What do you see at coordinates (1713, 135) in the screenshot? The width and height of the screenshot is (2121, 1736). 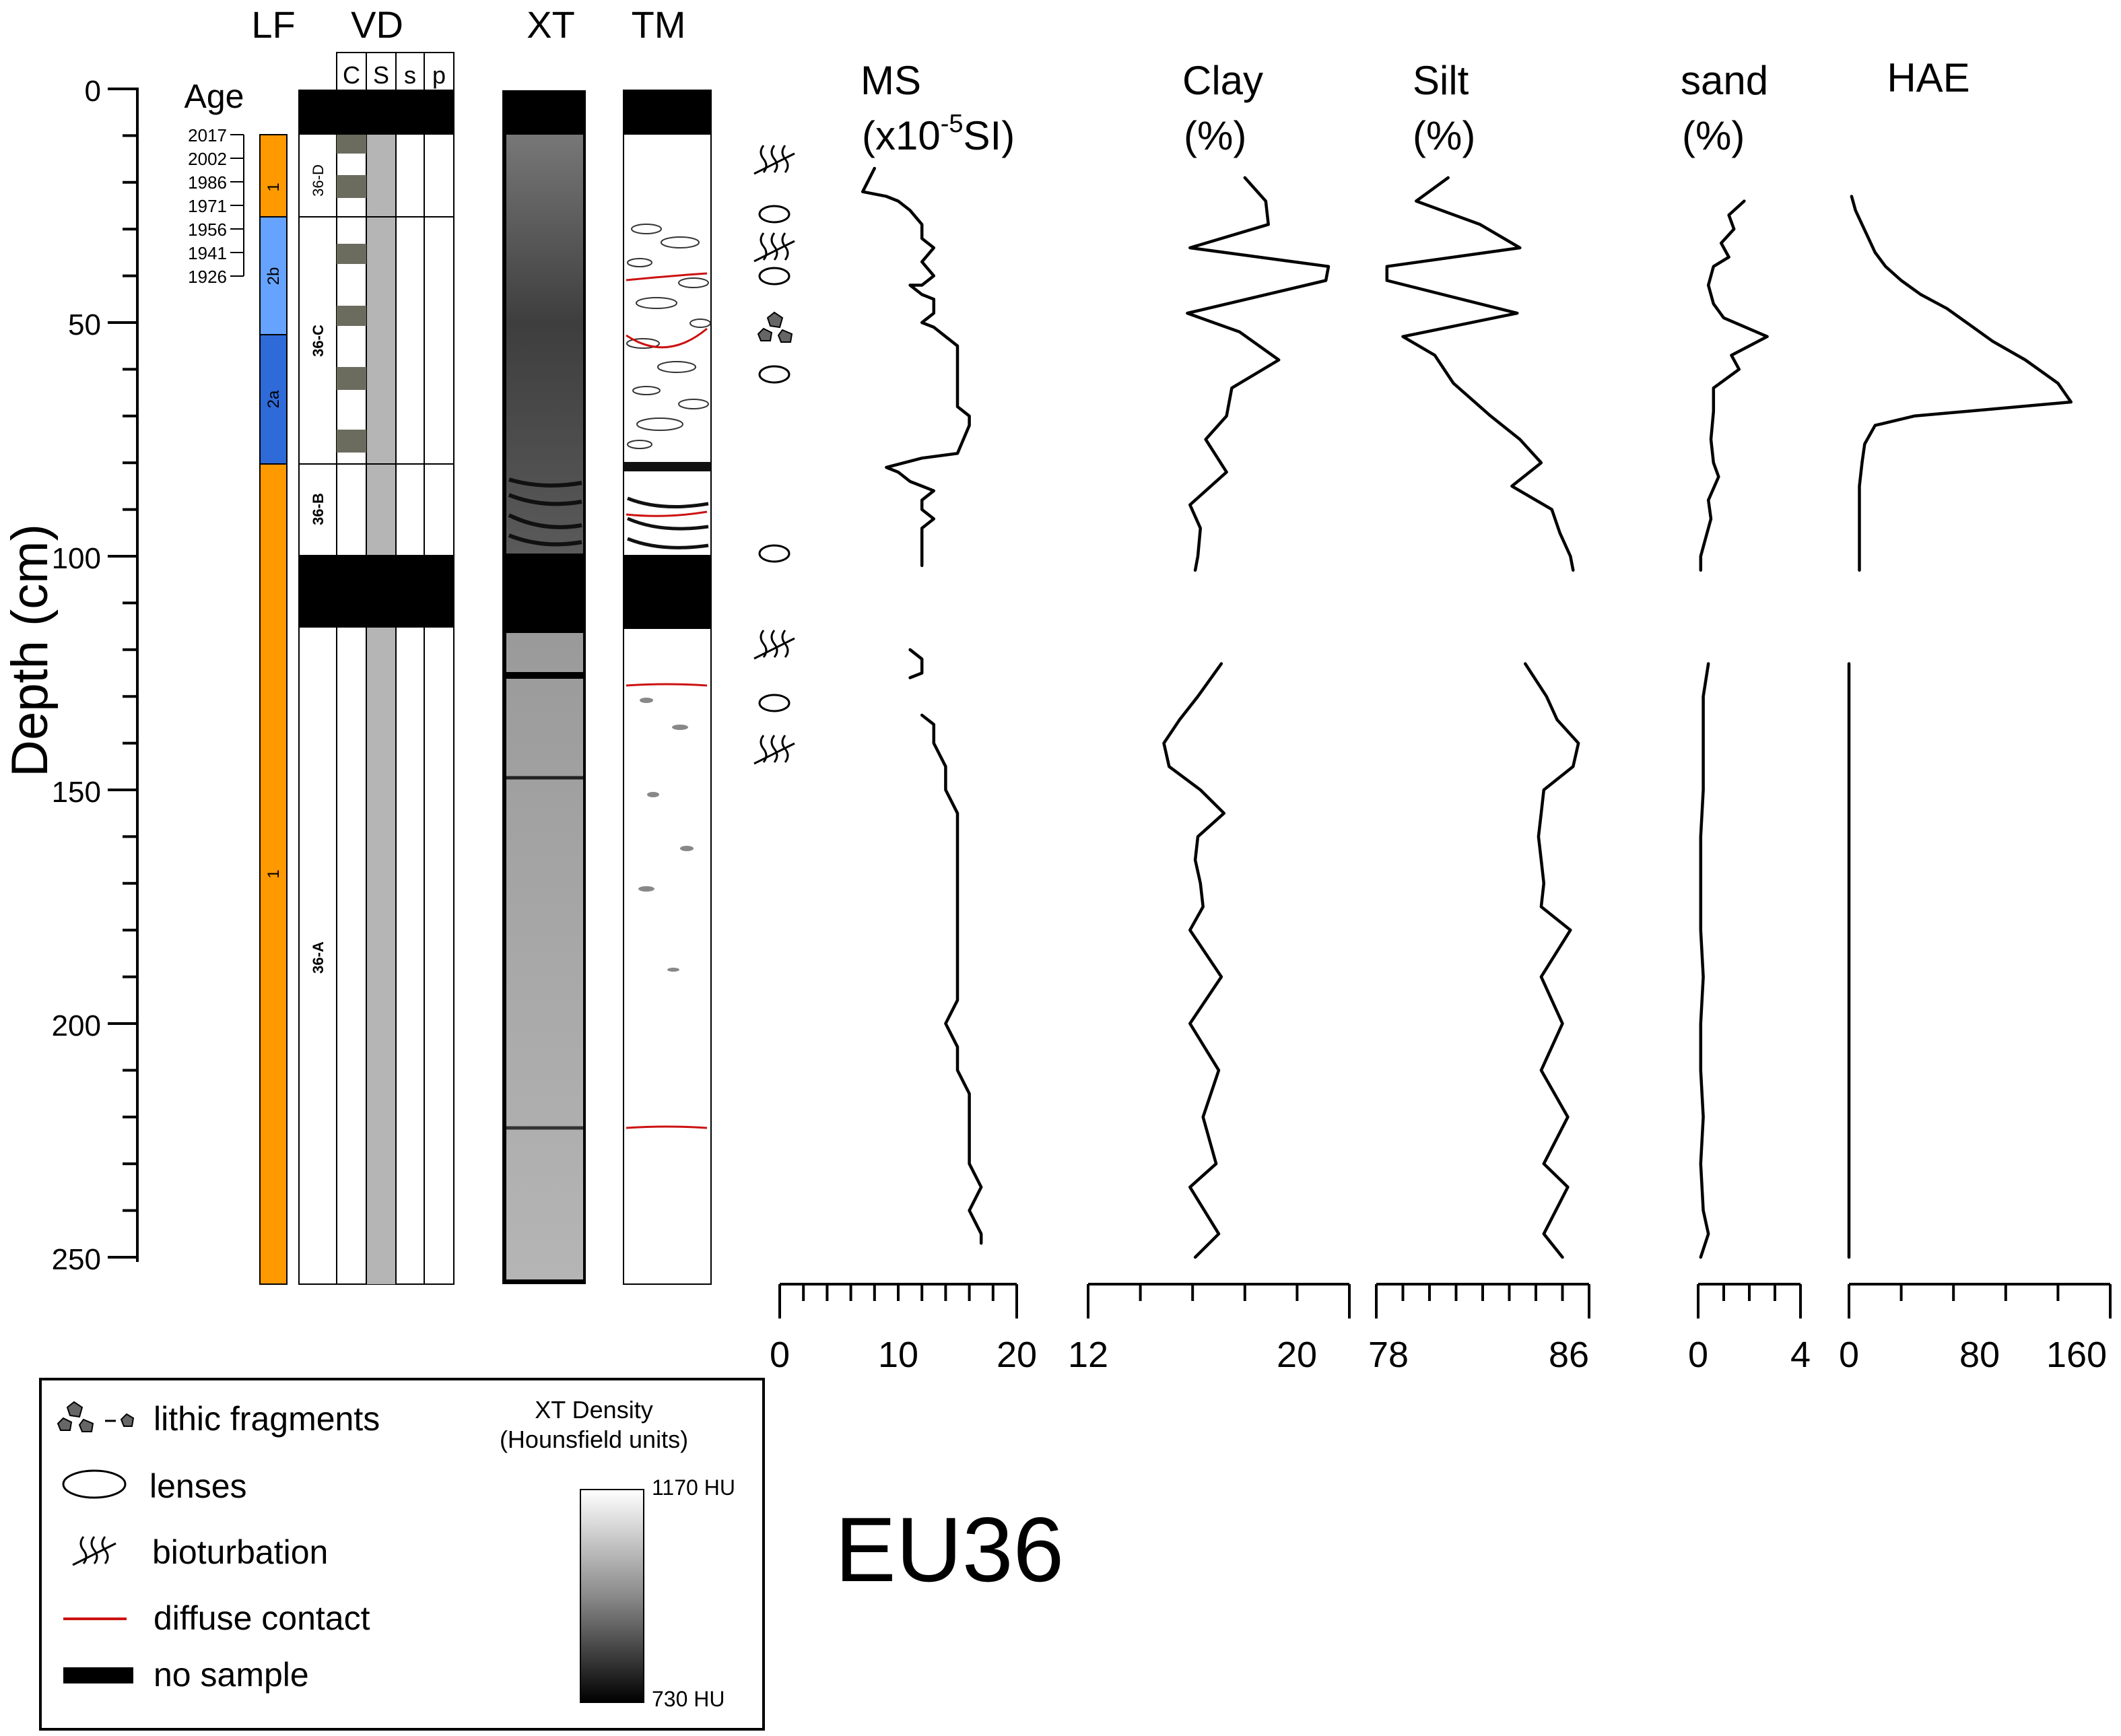 I see `sand-unit: (%)` at bounding box center [1713, 135].